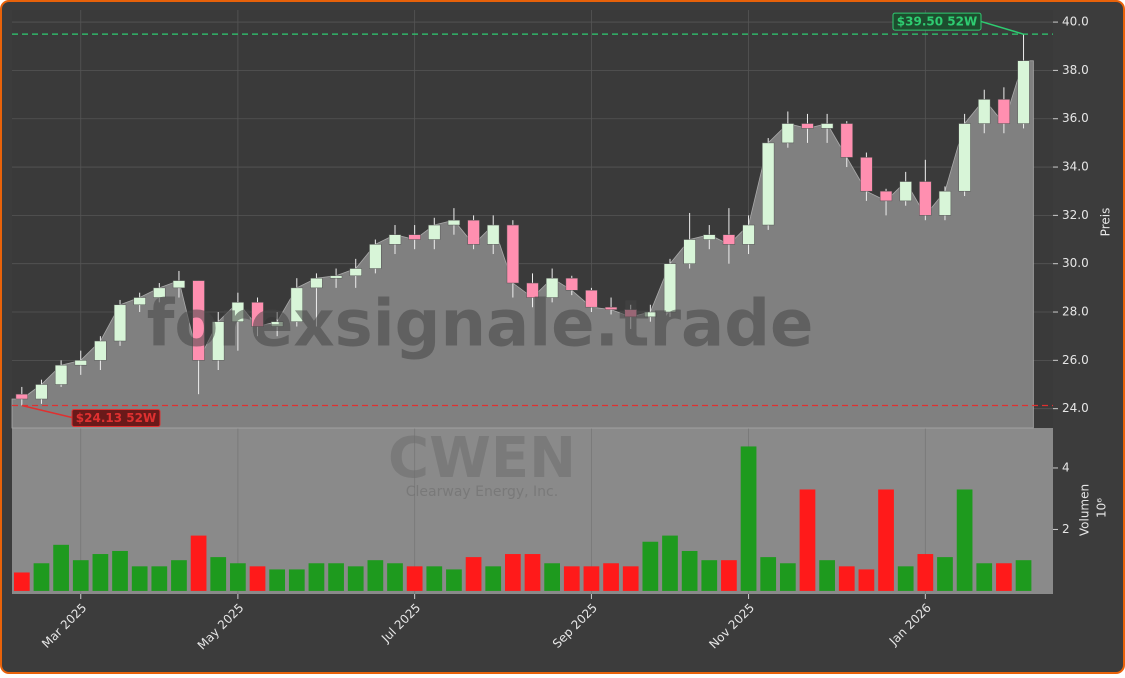 The height and width of the screenshot is (678, 1125). What do you see at coordinates (1075, 215) in the screenshot?
I see `y-tick-label: 32.0` at bounding box center [1075, 215].